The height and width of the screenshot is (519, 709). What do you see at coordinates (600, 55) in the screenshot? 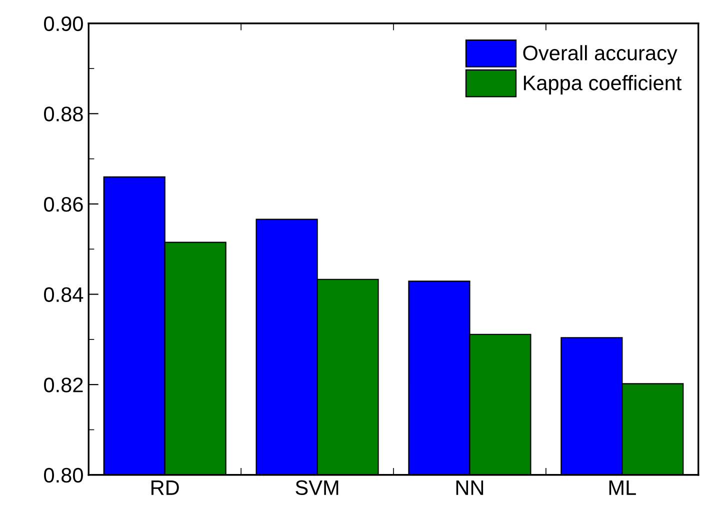
I see `legend-label: Overall accuracy` at bounding box center [600, 55].